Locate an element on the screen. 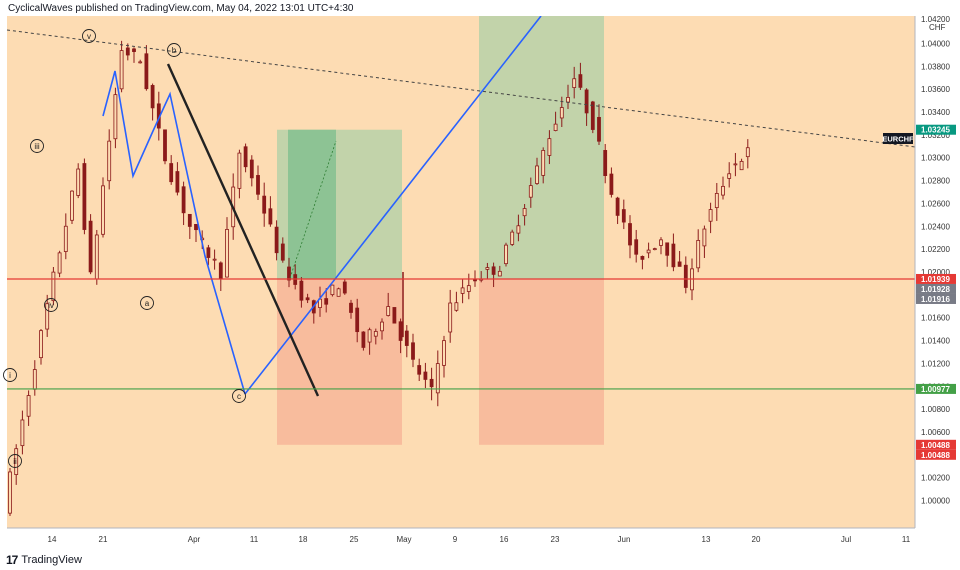 This screenshot has height=570, width=960. wave-label-text: iv is located at coordinates (51, 305).